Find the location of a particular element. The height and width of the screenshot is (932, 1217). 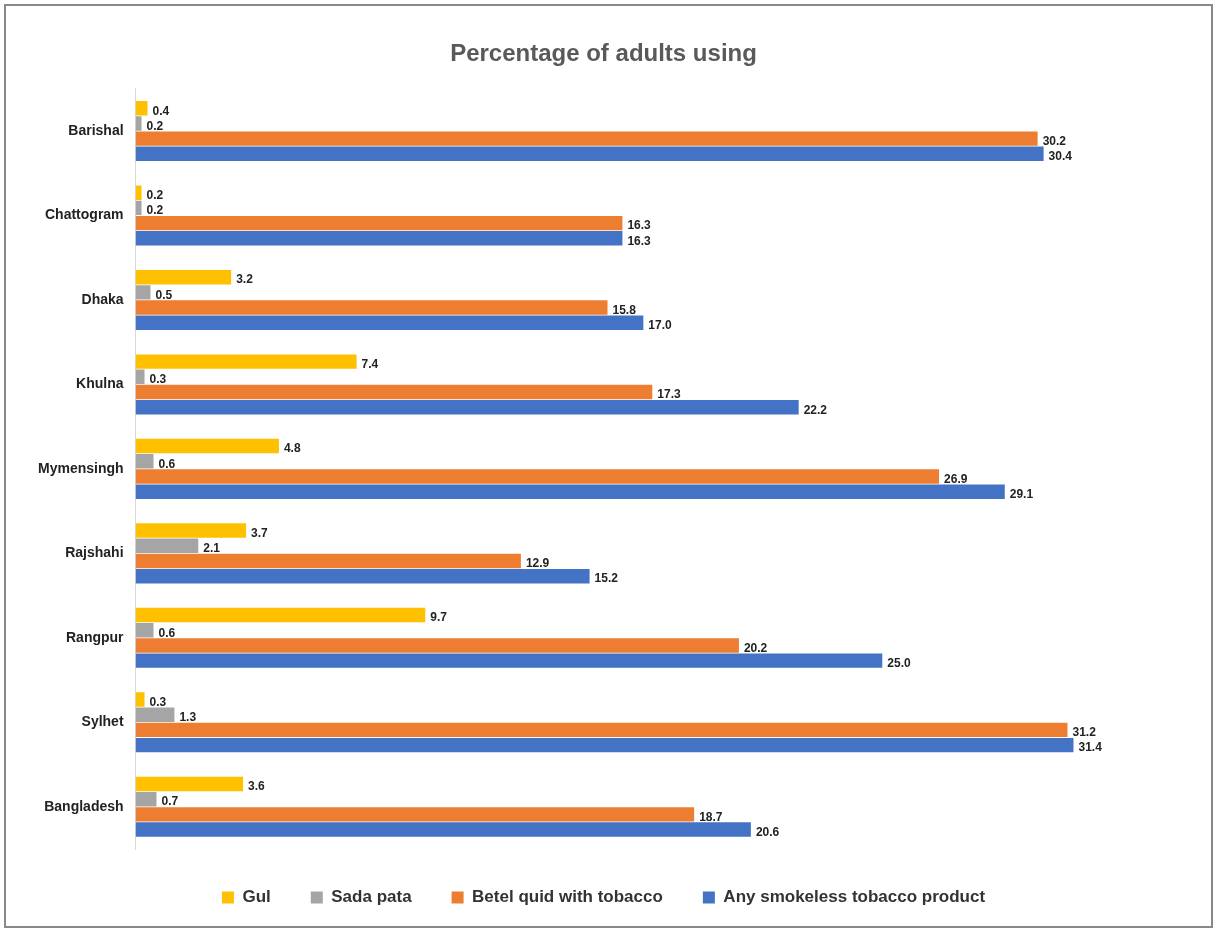

data-label: 29.1 is located at coordinates (1021, 494).